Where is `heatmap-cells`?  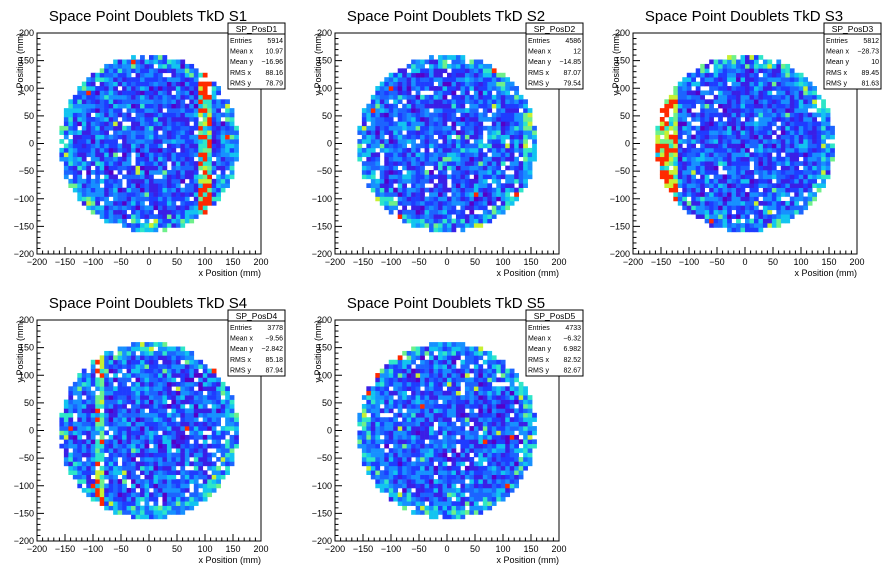 heatmap-cells is located at coordinates (149, 431).